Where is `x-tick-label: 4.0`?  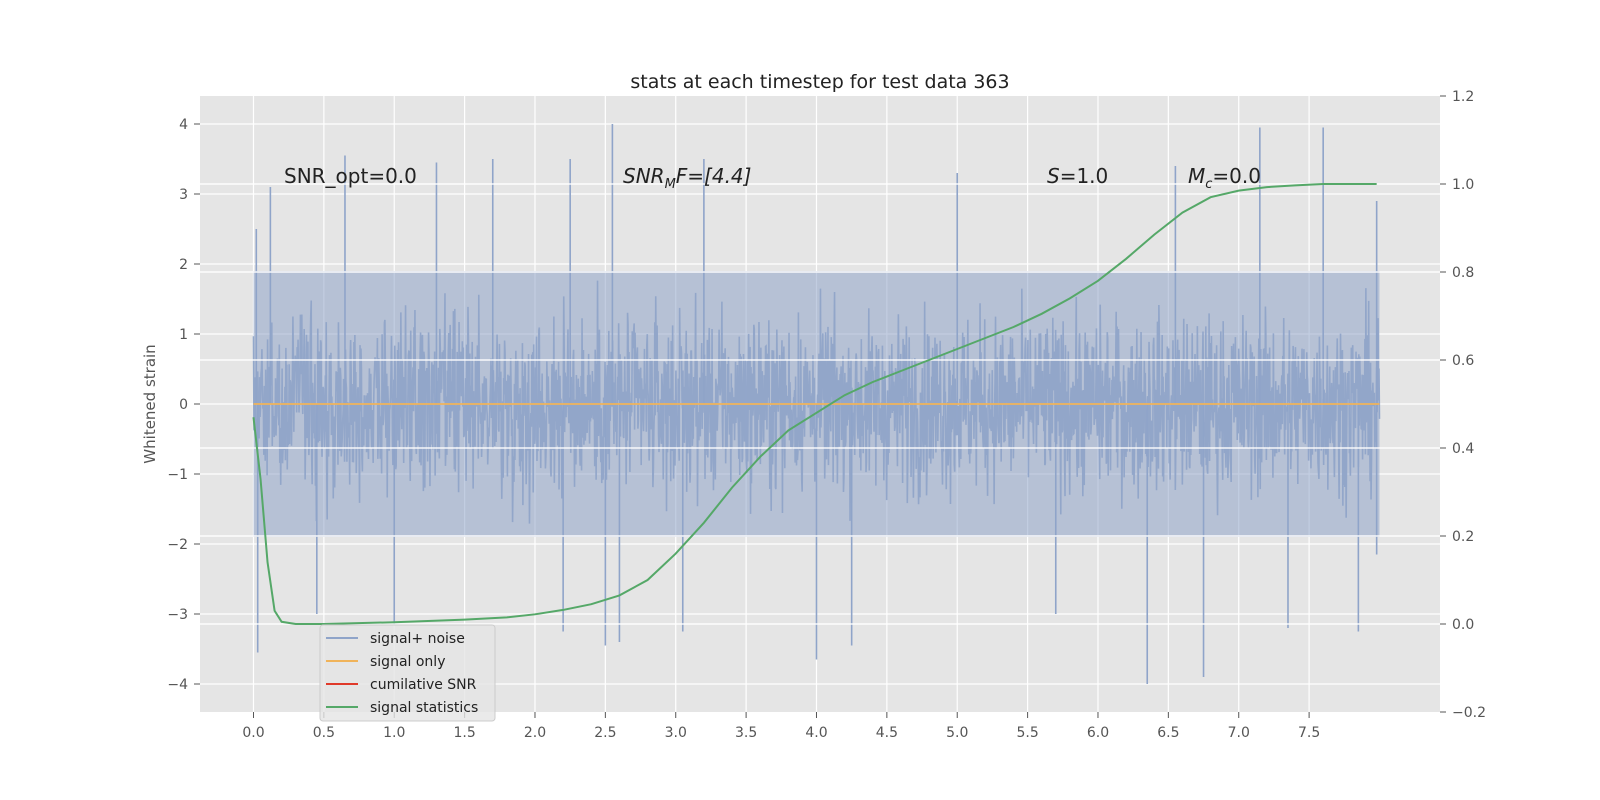
x-tick-label: 4.0 is located at coordinates (816, 733).